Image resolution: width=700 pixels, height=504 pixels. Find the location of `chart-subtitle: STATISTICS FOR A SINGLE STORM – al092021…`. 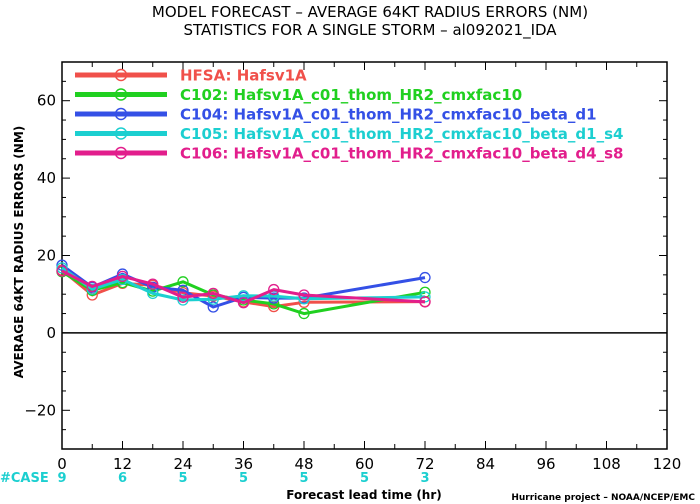

chart-subtitle: STATISTICS FOR A SINGLE STORM – al092021… is located at coordinates (370, 30).